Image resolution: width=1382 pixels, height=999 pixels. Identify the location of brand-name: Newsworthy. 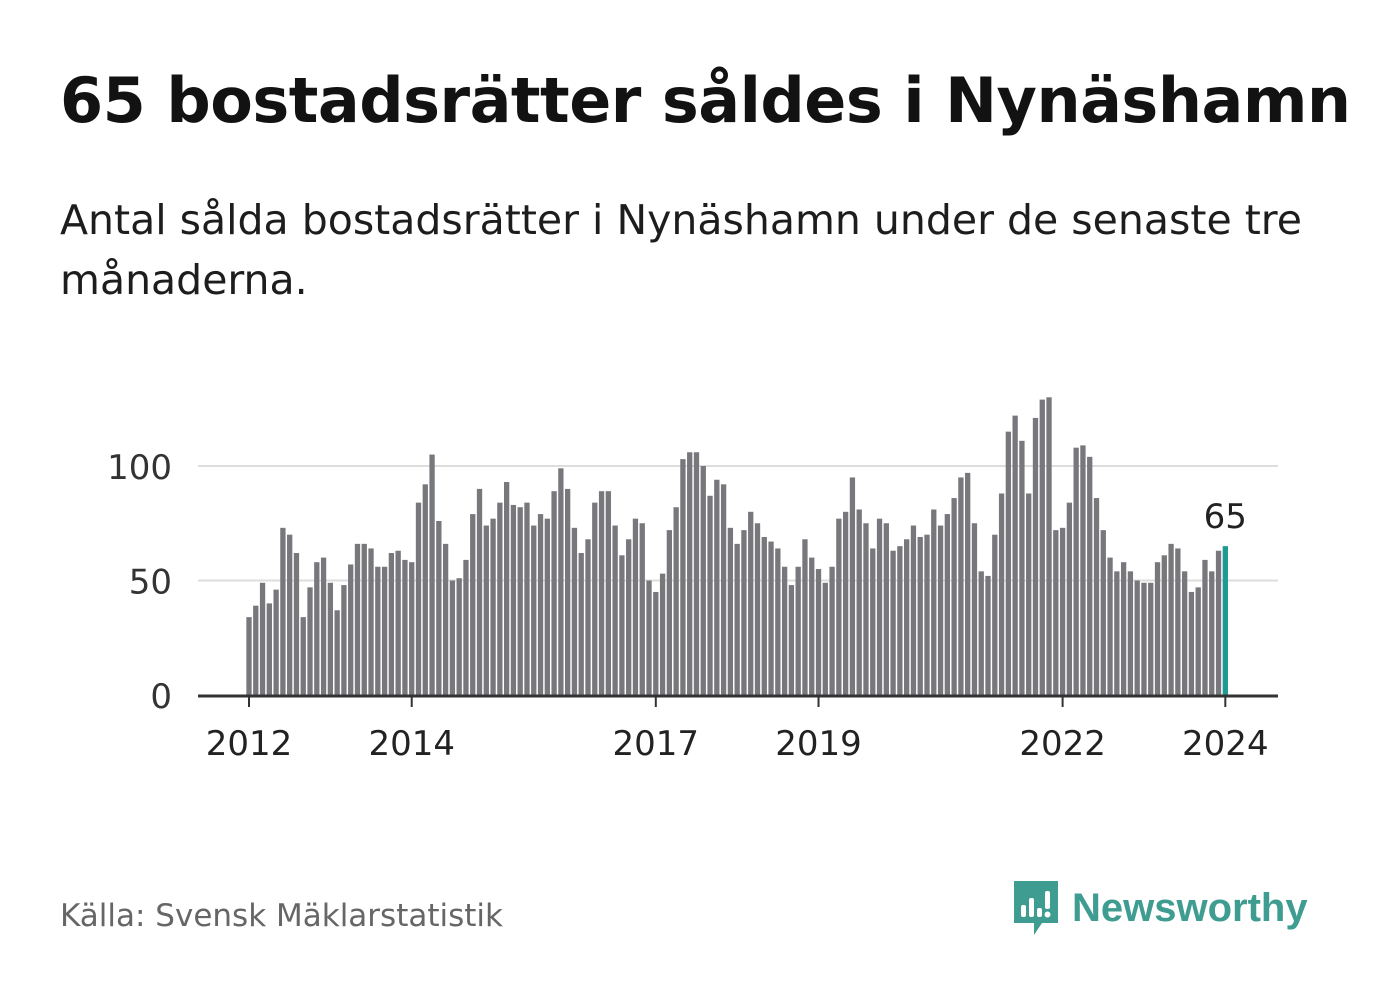
(1190, 907).